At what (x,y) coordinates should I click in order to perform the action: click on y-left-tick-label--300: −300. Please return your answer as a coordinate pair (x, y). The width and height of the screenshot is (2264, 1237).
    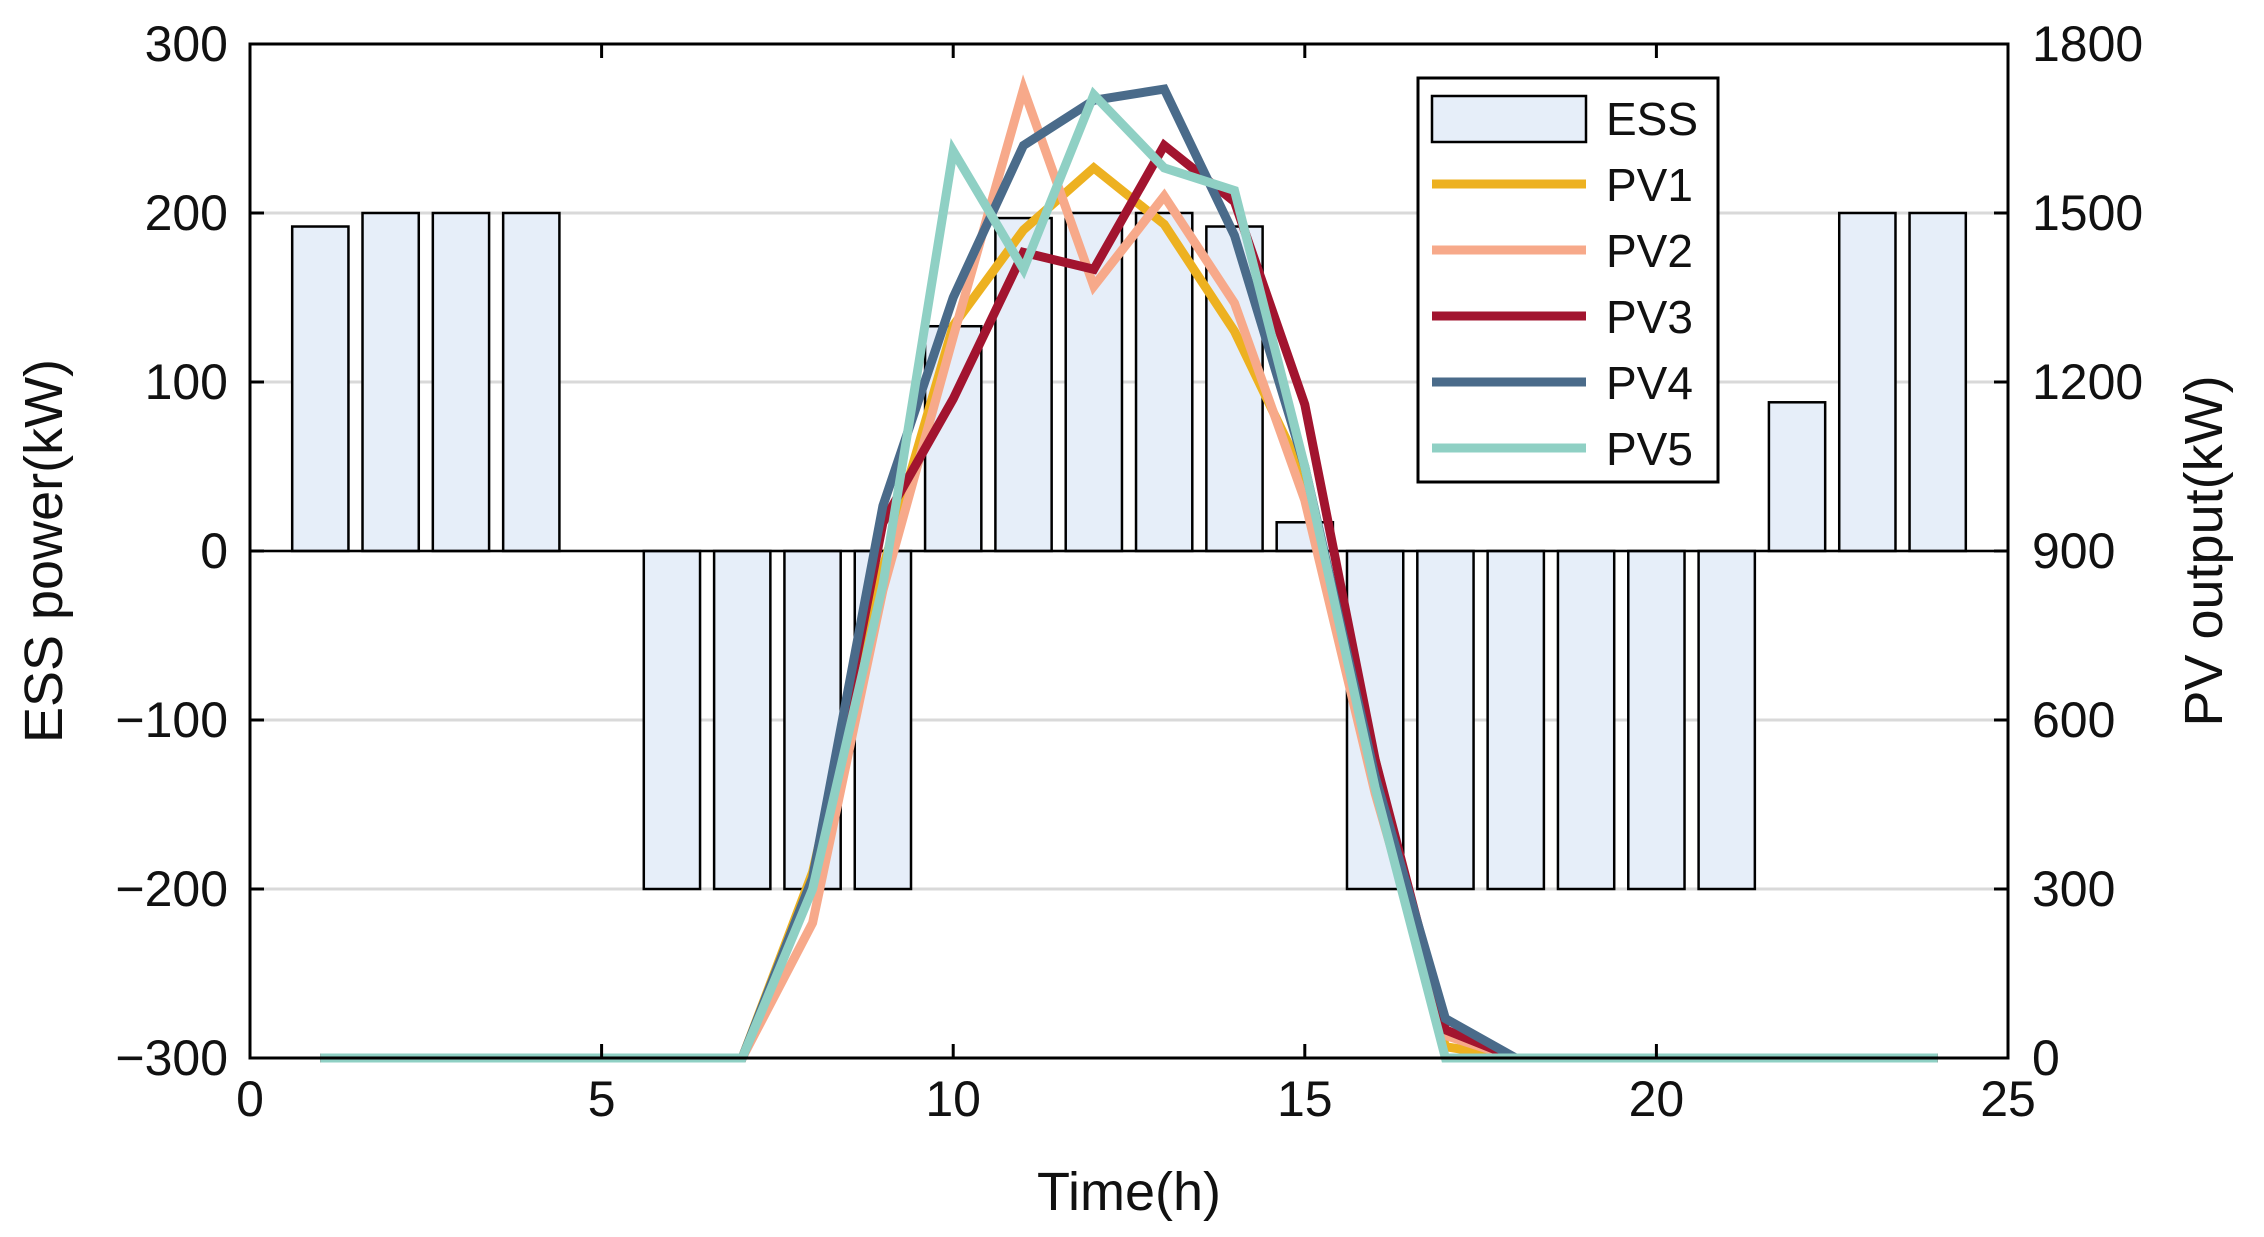
    Looking at the image, I should click on (171, 1058).